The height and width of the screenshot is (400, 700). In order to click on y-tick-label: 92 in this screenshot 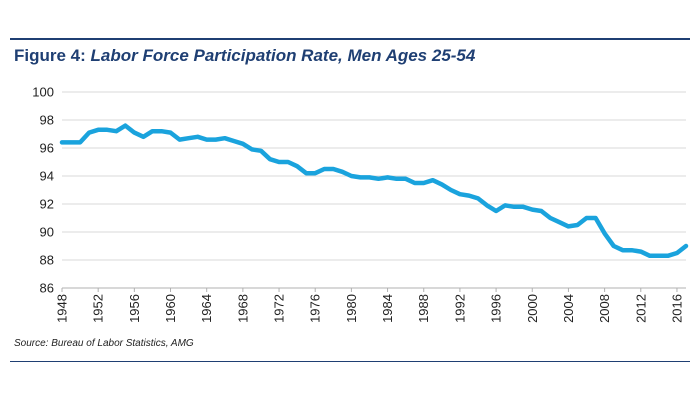, I will do `click(47, 204)`.